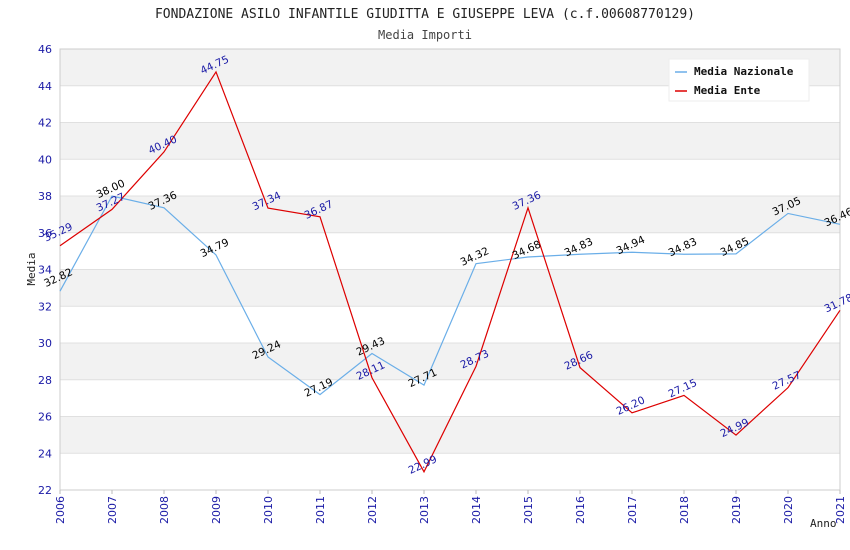 Image resolution: width=850 pixels, height=550 pixels. I want to click on y-tick-label: 42, so click(45, 123).